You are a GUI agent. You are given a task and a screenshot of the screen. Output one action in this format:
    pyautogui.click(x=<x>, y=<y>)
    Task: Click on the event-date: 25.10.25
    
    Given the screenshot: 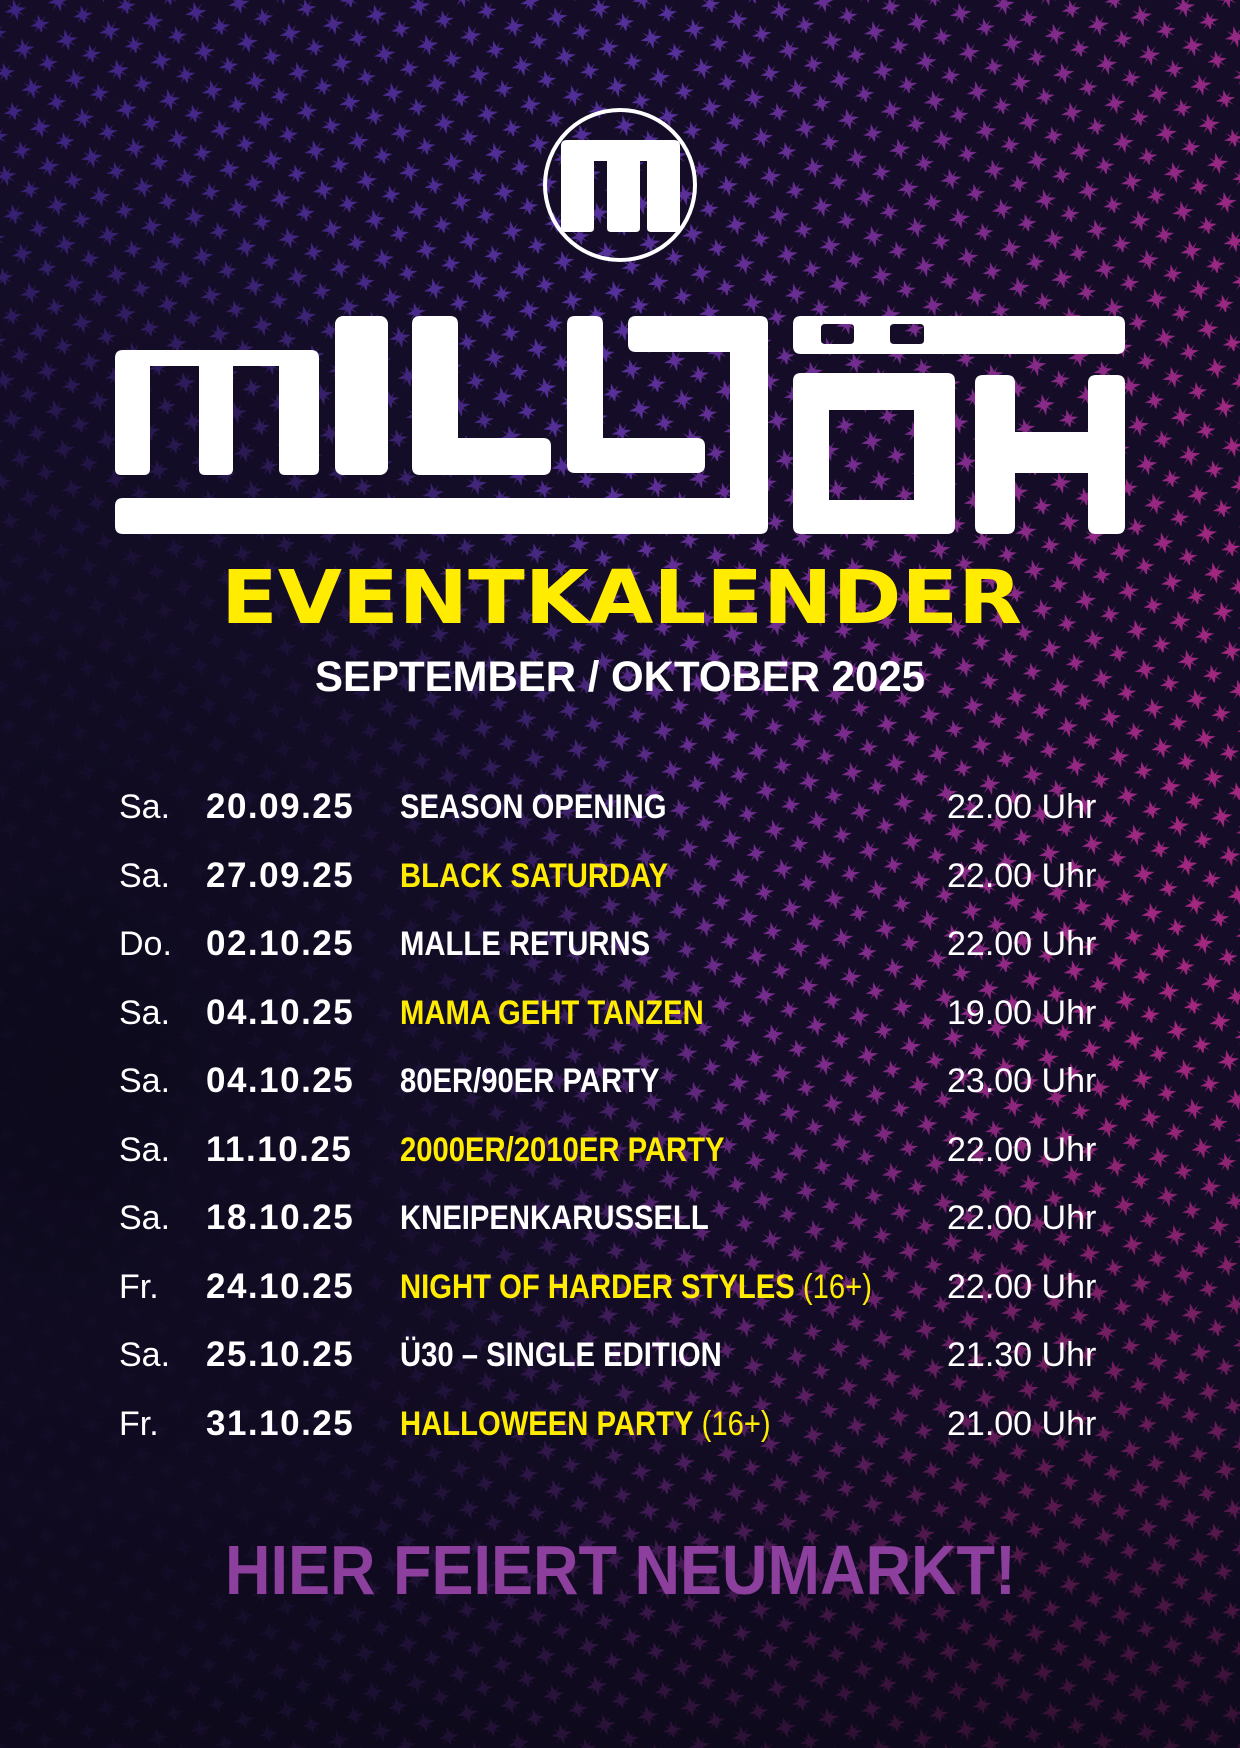 What is the action you would take?
    pyautogui.click(x=280, y=1354)
    